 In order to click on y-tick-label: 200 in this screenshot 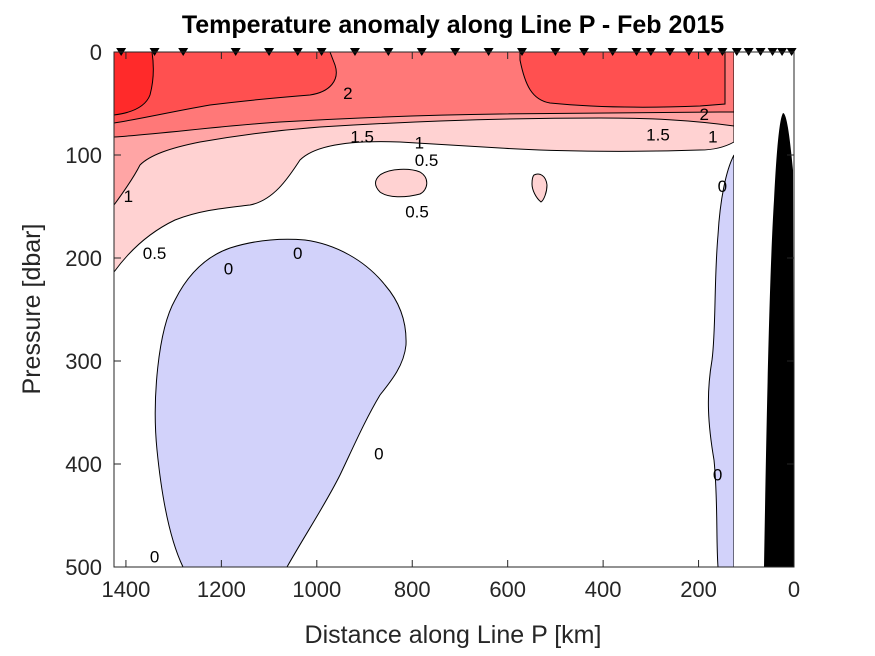, I will do `click(83, 258)`.